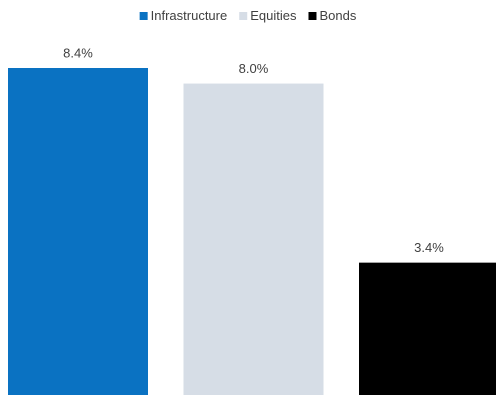  What do you see at coordinates (78, 52) in the screenshot?
I see `data-label: 8.4%` at bounding box center [78, 52].